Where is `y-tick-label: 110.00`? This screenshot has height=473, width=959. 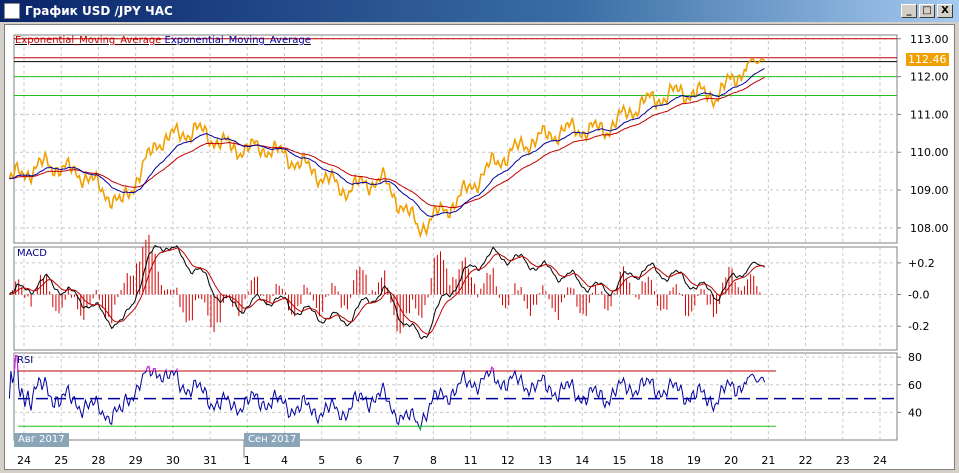
y-tick-label: 110.00 is located at coordinates (929, 152).